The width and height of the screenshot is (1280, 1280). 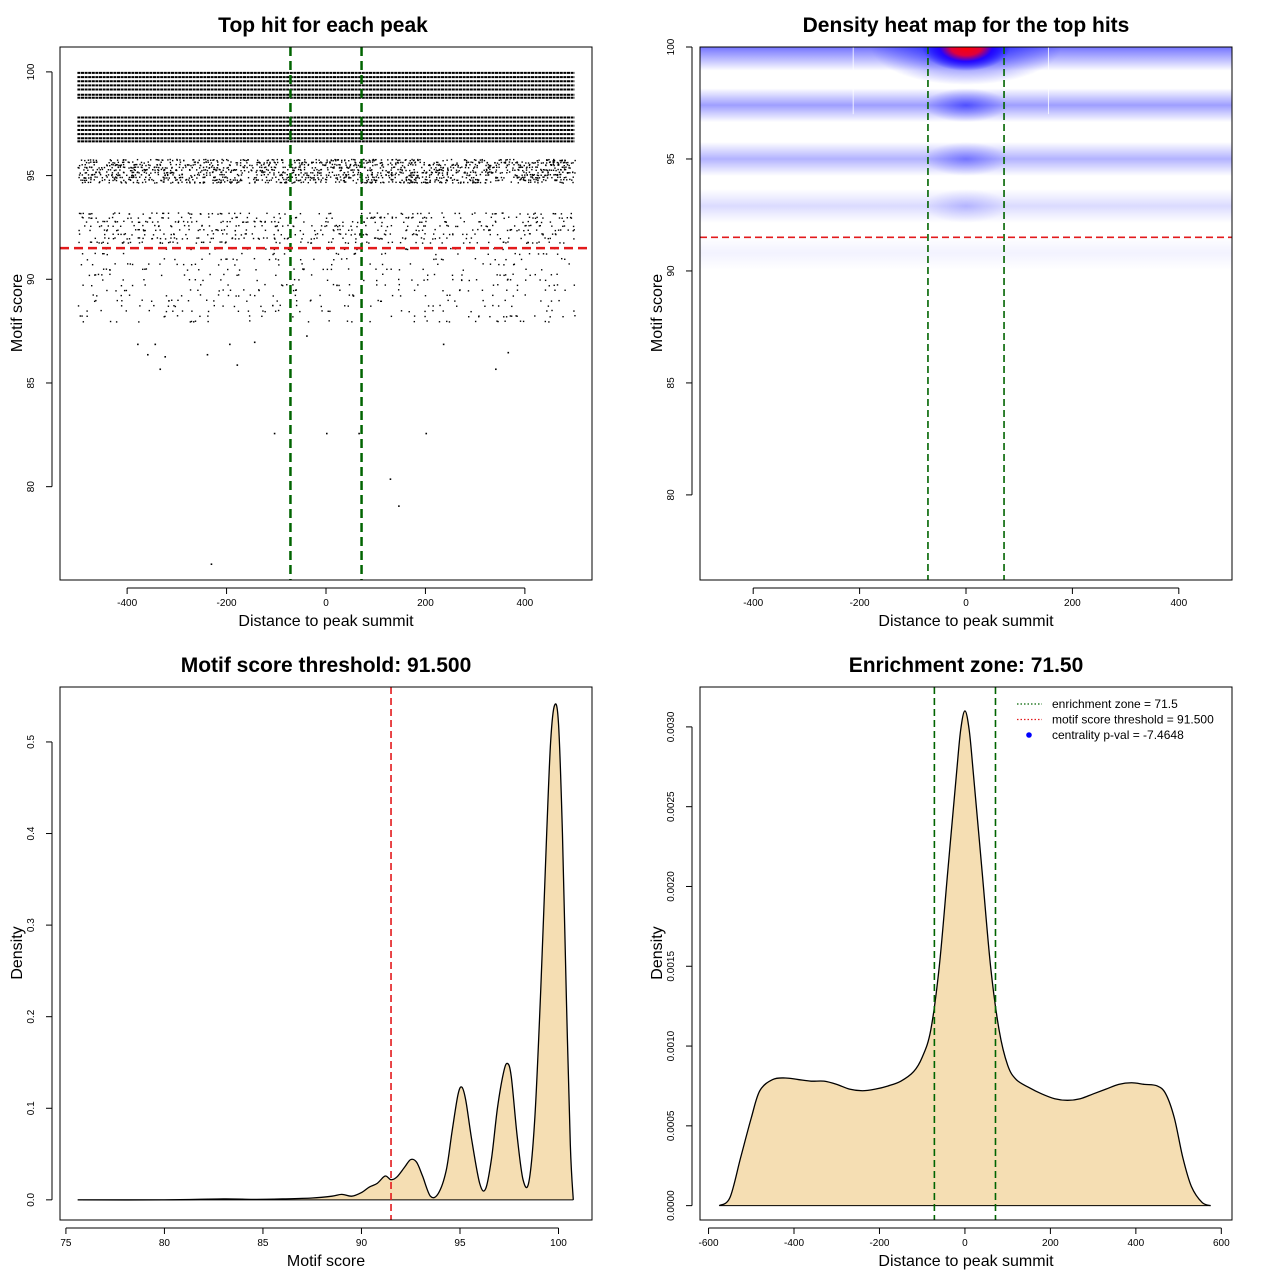 I want to click on score-density-y-tick-label: 0.4, so click(x=31, y=833).